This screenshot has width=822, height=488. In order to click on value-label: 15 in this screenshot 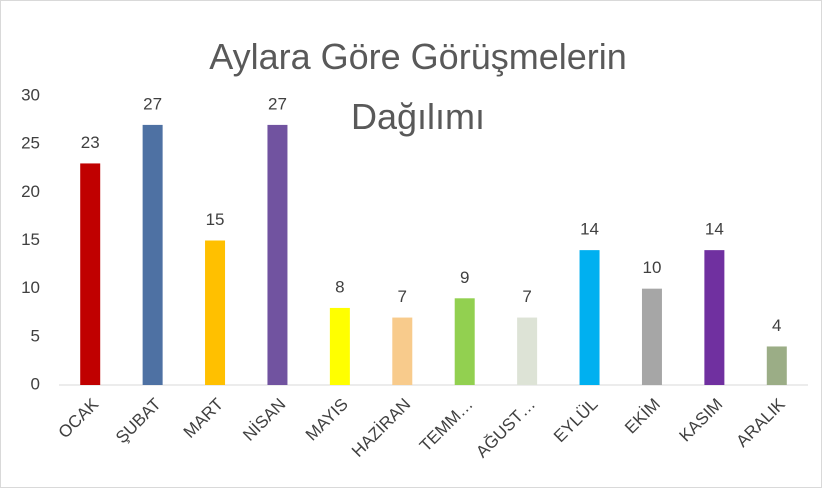, I will do `click(215, 219)`.